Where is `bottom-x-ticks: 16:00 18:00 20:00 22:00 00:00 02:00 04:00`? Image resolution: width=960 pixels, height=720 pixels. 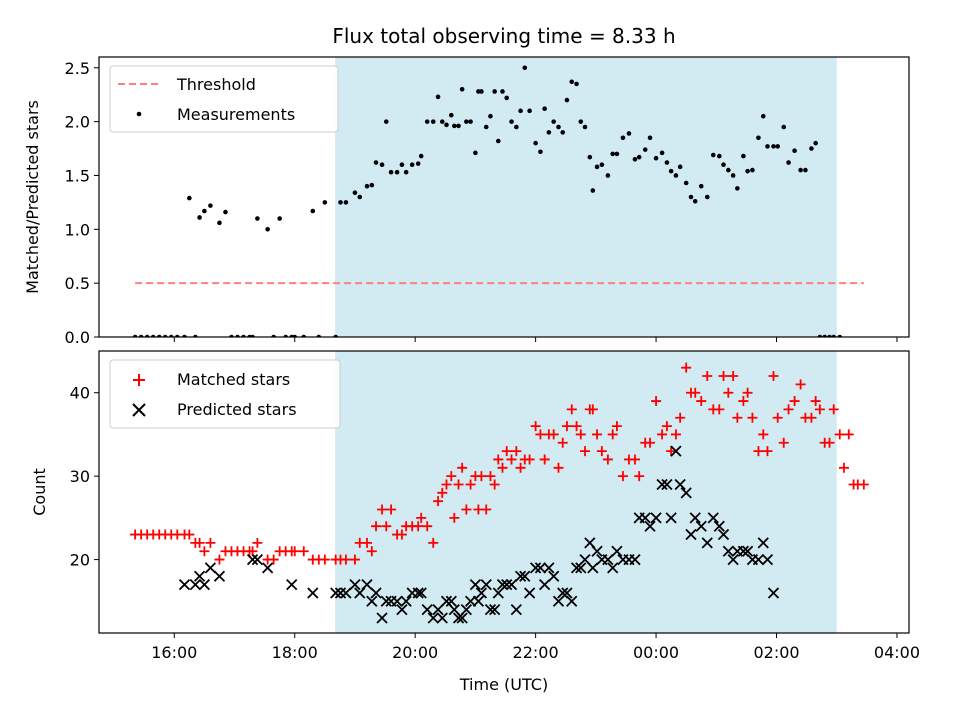 bottom-x-ticks: 16:00 18:00 20:00 22:00 00:00 02:00 04:00 is located at coordinates (535, 647).